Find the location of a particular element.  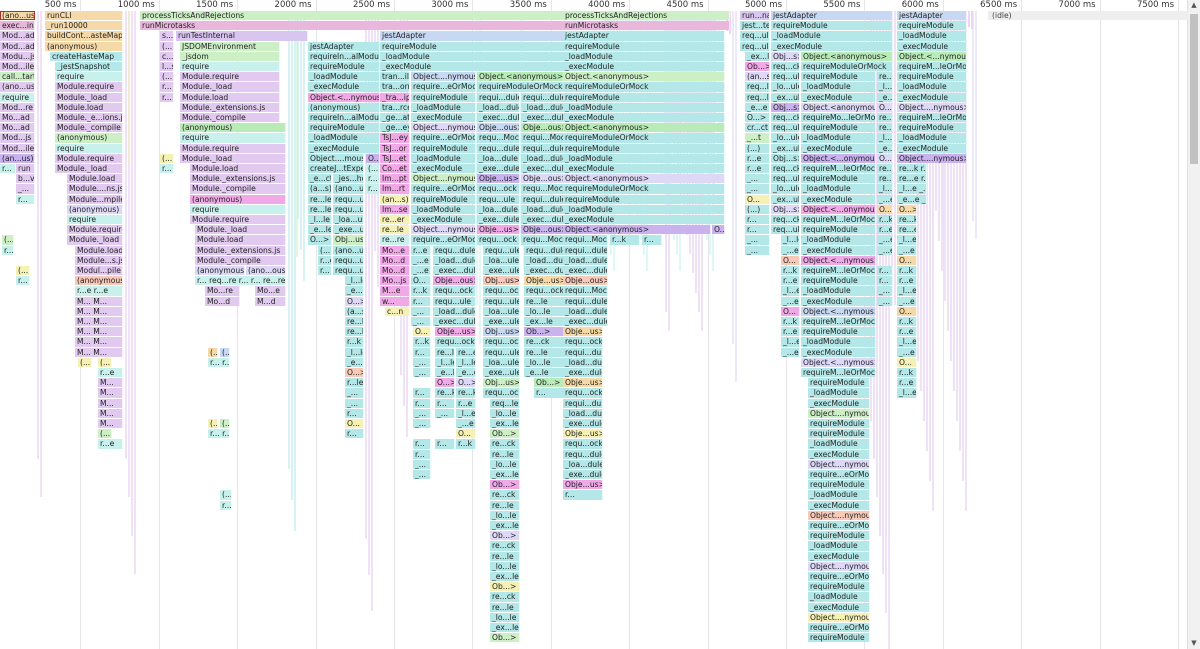

flame-frame: run is located at coordinates (25, 169).